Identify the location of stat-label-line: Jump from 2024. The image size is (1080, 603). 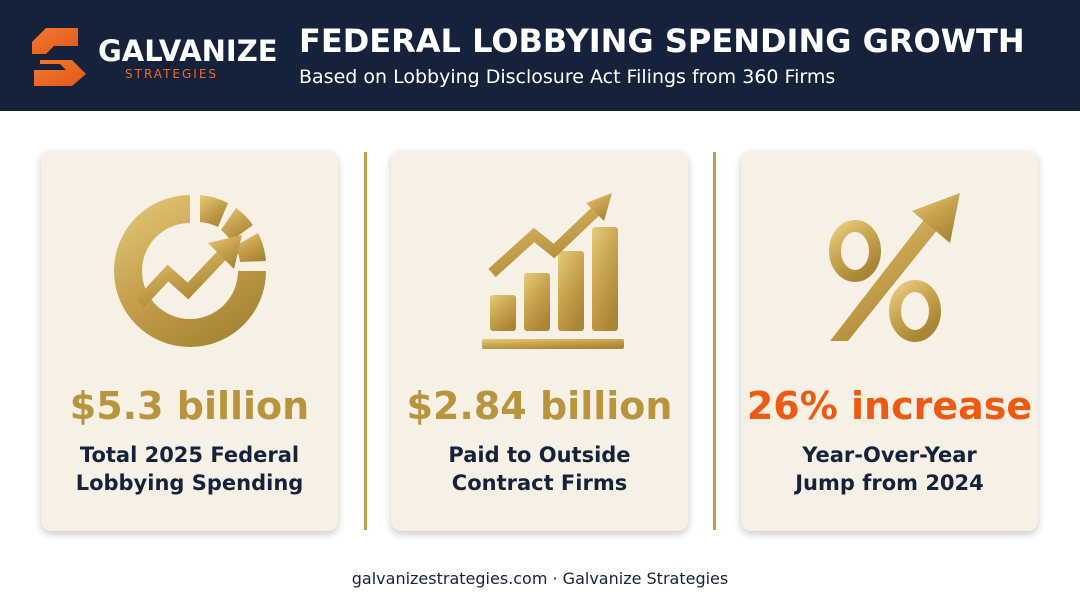
(889, 483).